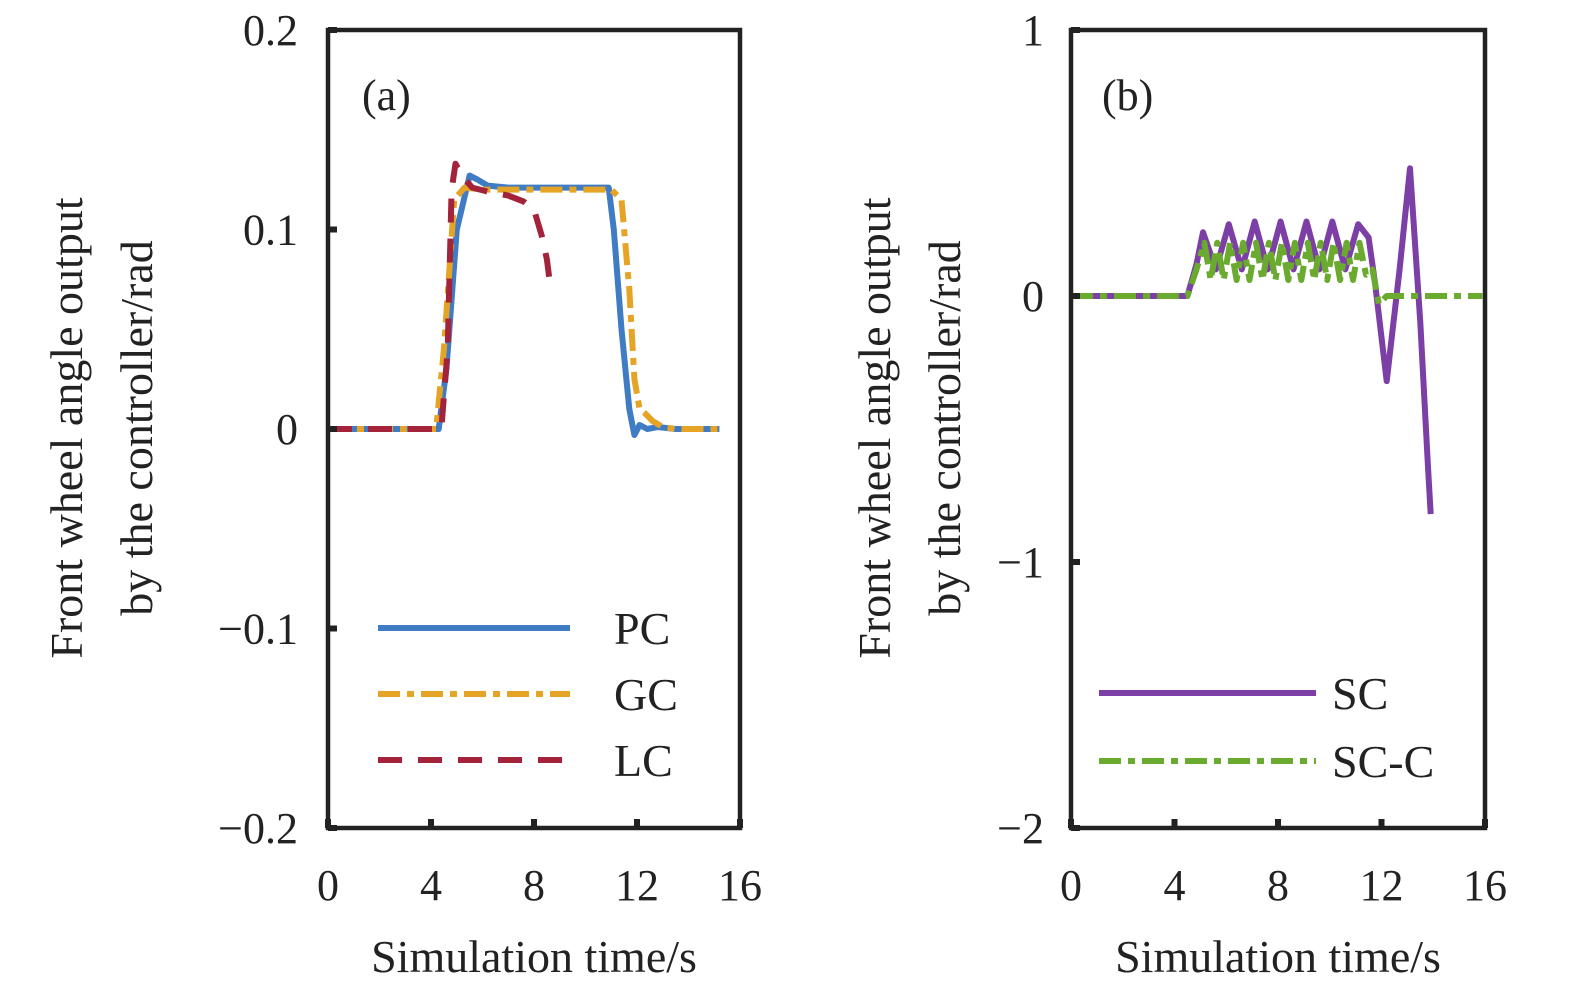 This screenshot has width=1575, height=994. What do you see at coordinates (270, 30) in the screenshot?
I see `y-tick-label: 0.2` at bounding box center [270, 30].